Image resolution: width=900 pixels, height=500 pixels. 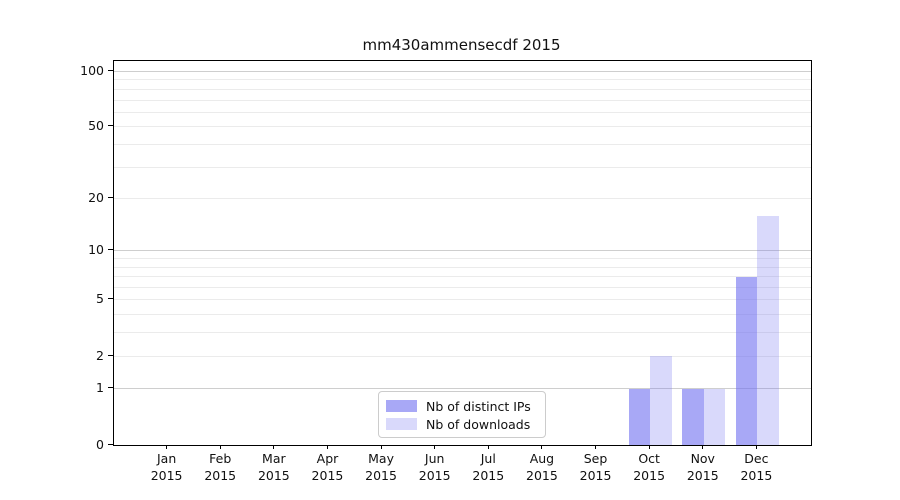 What do you see at coordinates (488, 467) in the screenshot?
I see `x-tick-label: Jul 2015` at bounding box center [488, 467].